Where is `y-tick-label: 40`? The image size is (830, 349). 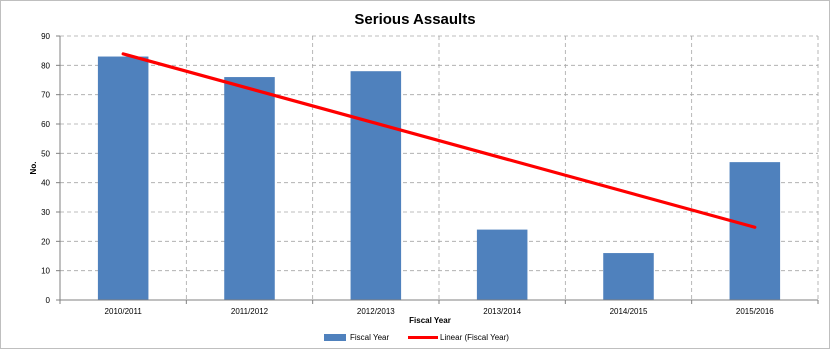 y-tick-label: 40 is located at coordinates (45, 183).